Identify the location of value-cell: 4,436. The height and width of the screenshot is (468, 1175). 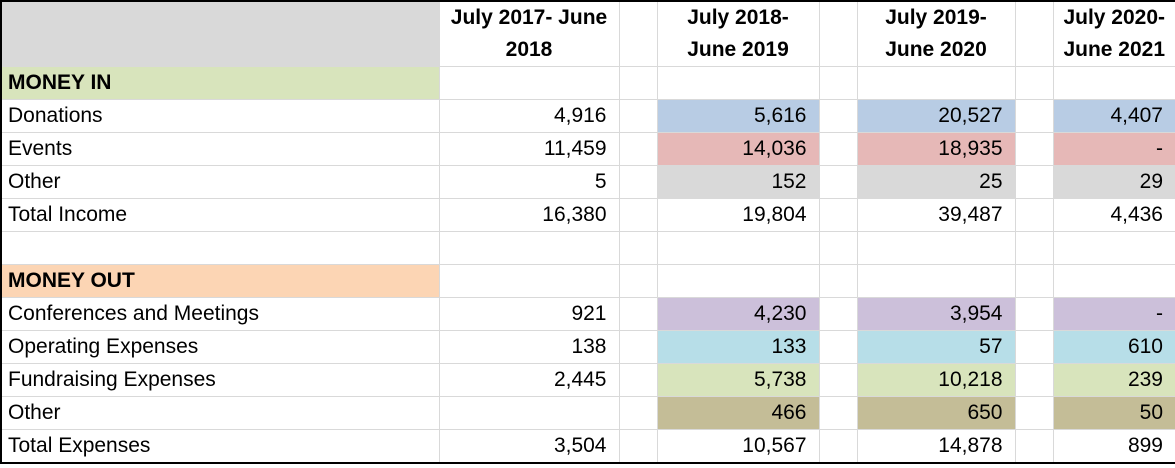
(1114, 215).